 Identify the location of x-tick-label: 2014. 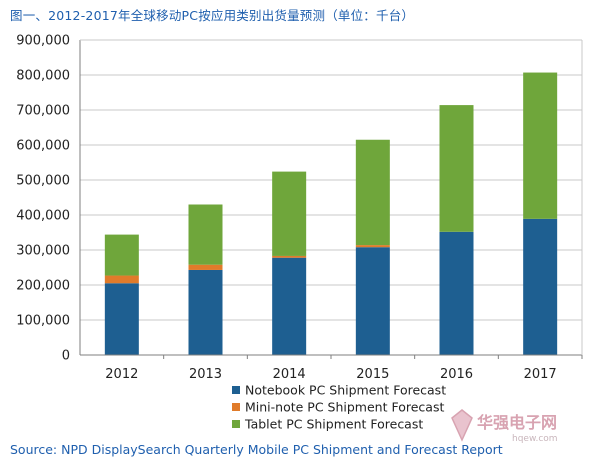
(289, 374).